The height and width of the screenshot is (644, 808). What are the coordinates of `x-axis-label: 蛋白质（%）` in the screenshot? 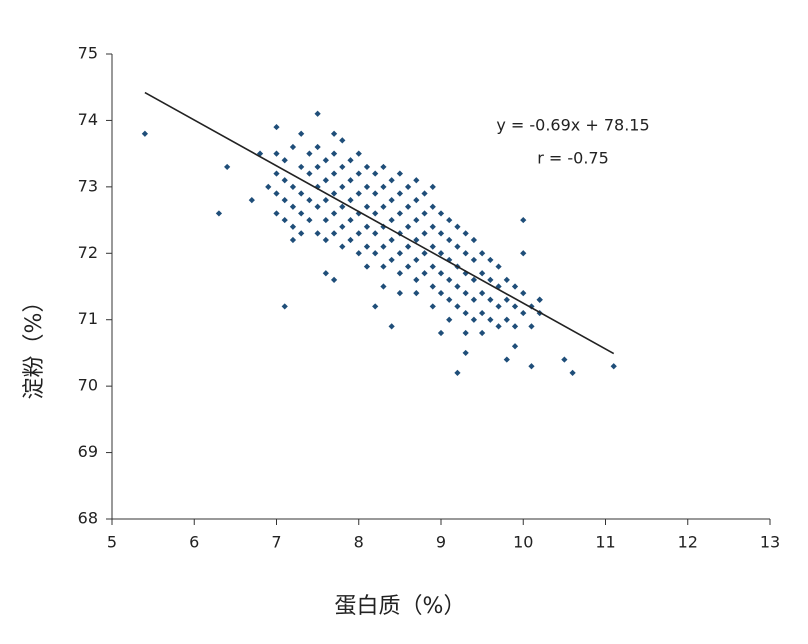 It's located at (400, 606).